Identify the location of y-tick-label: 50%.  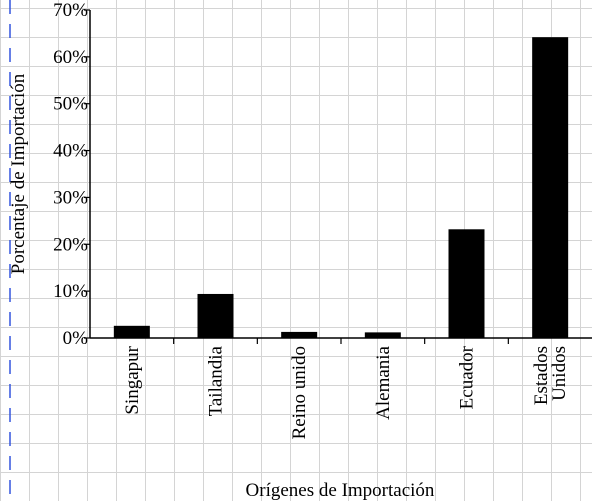
(70, 104).